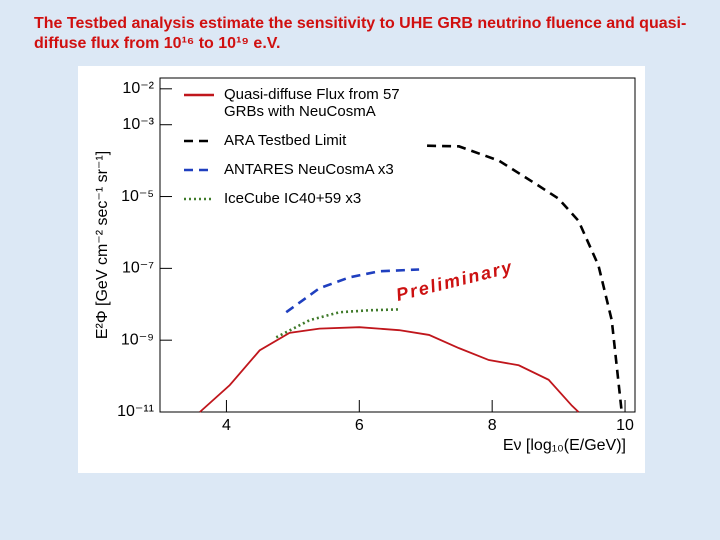  What do you see at coordinates (309, 169) in the screenshot?
I see `legend-label: ANTARES NeuCosmA x3` at bounding box center [309, 169].